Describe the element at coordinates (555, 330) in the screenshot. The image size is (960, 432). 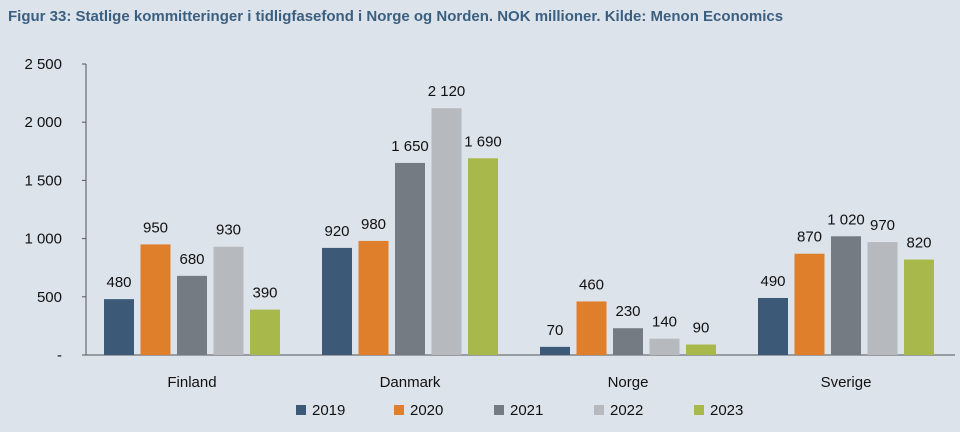
I see `data-label: 70` at that location.